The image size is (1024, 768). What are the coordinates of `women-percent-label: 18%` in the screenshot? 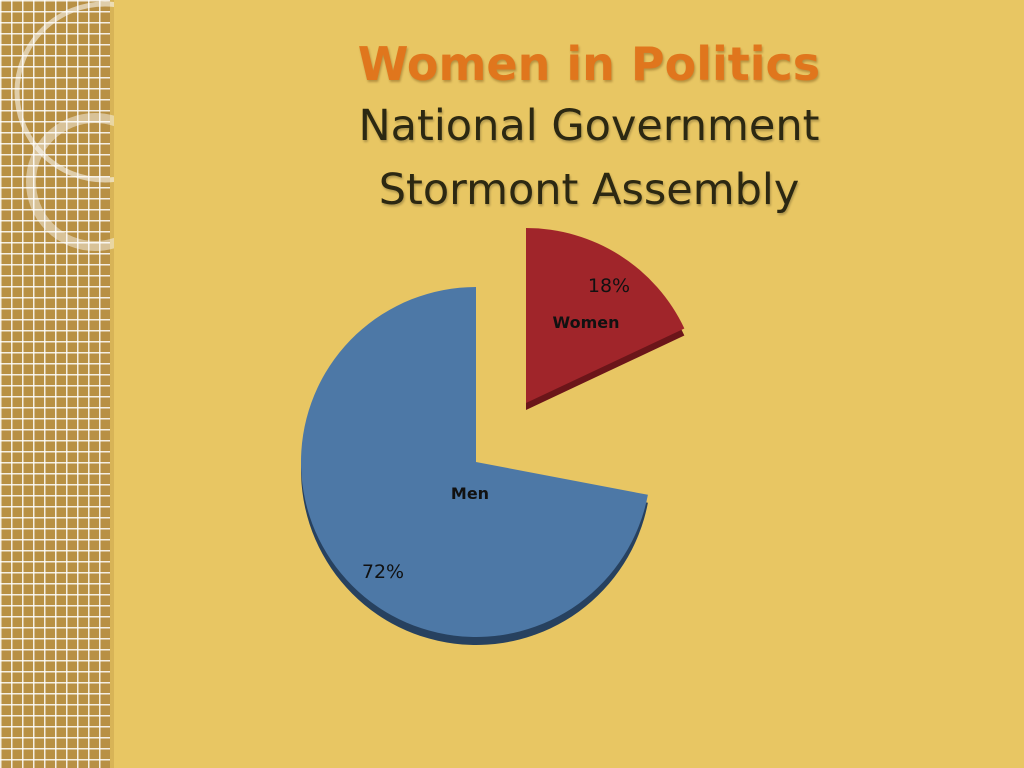 It's located at (609, 286).